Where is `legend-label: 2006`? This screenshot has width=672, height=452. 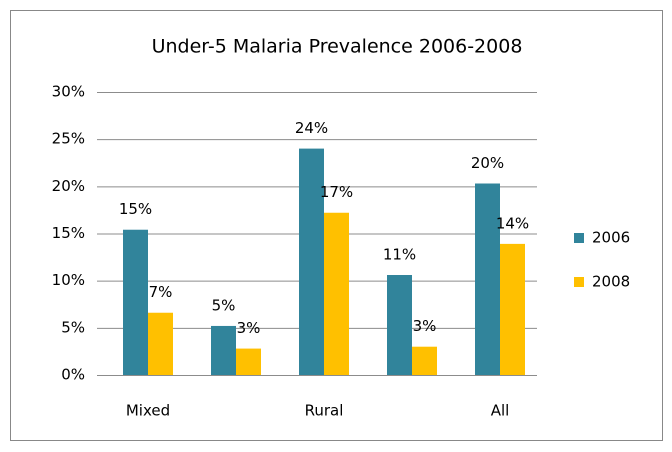
legend-label: 2006 is located at coordinates (611, 238).